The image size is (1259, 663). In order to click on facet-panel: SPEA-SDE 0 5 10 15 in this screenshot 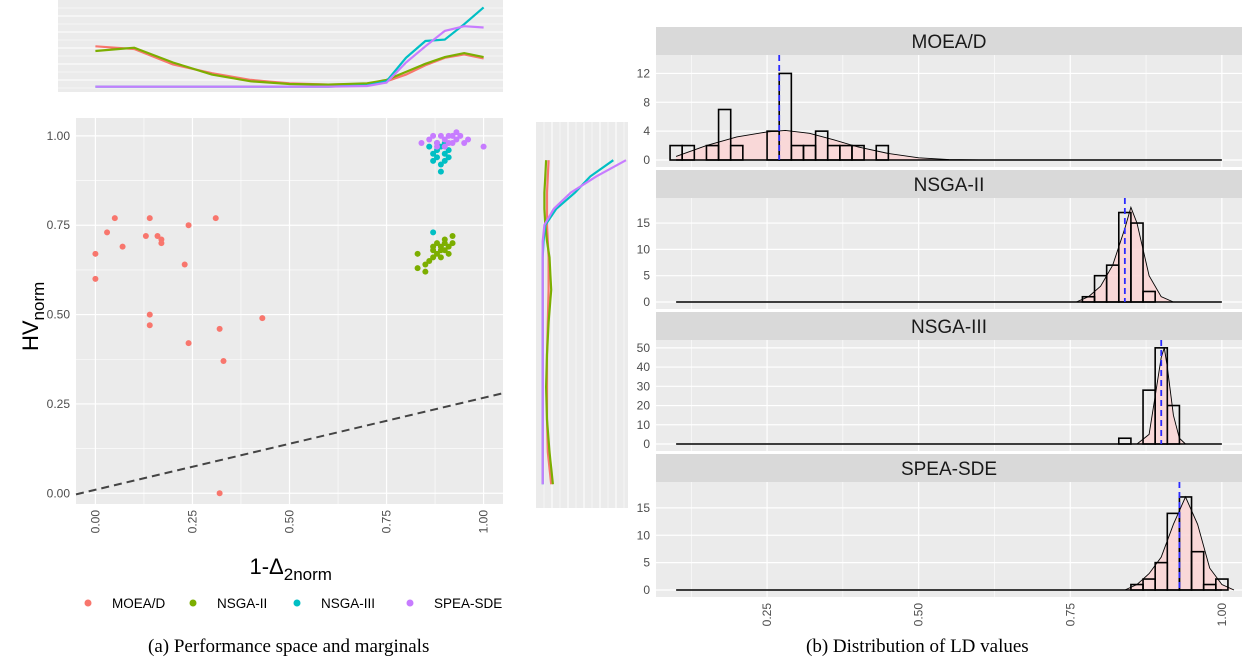, I will do `click(939, 525)`.